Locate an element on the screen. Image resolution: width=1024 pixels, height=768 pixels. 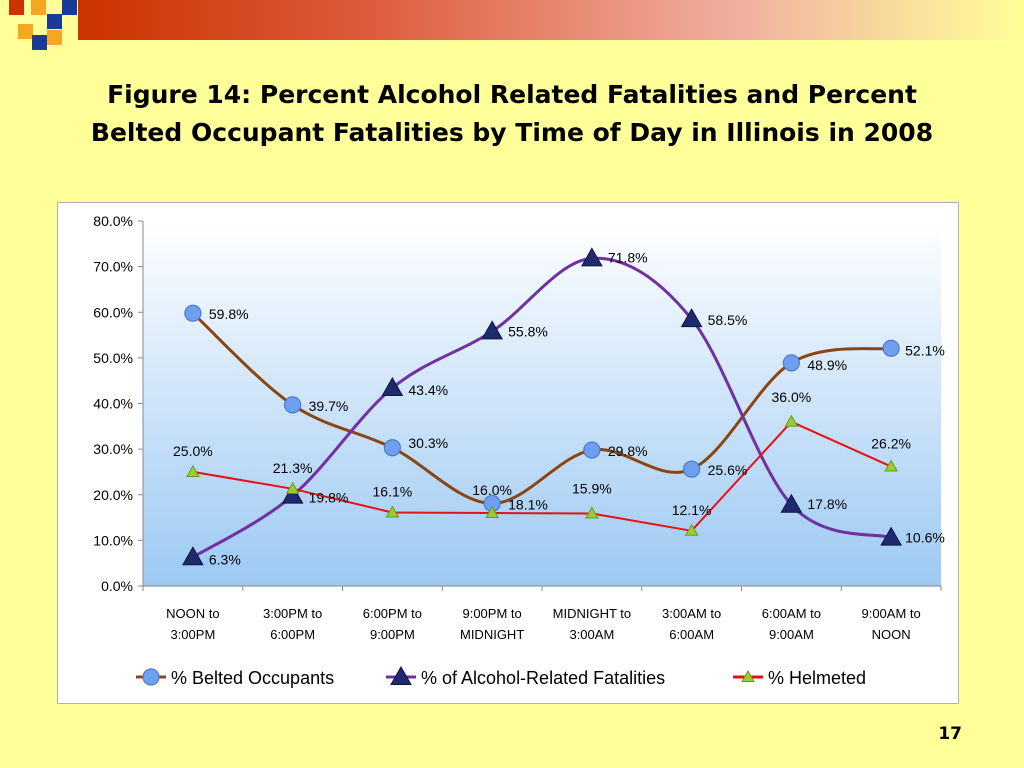
data-label: 55.8% is located at coordinates (528, 331).